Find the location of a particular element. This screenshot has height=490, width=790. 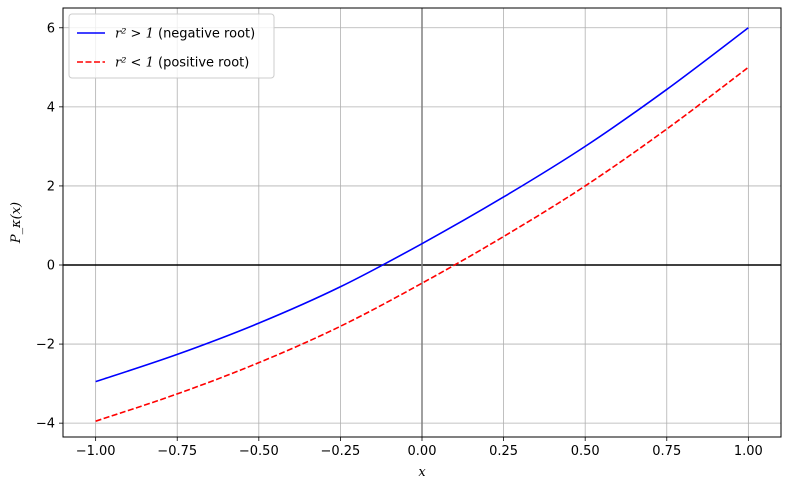

legend-label-2: r² < 1 (positive root) is located at coordinates (182, 63).